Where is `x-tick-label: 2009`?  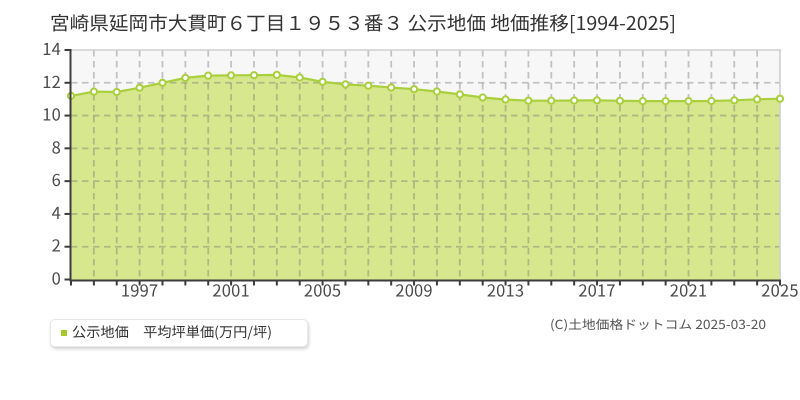
x-tick-label: 2009 is located at coordinates (413, 290).